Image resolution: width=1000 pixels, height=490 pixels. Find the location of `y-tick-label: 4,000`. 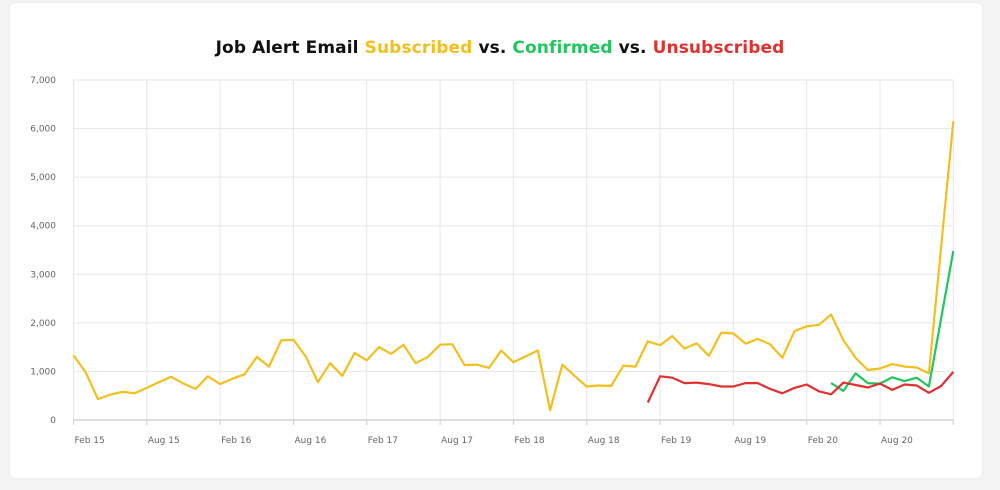

y-tick-label: 4,000 is located at coordinates (43, 227).